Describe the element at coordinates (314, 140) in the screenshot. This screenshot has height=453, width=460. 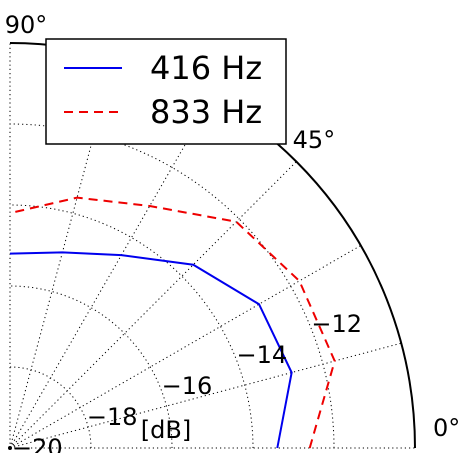
I see `angle-tick-label: 45°` at that location.